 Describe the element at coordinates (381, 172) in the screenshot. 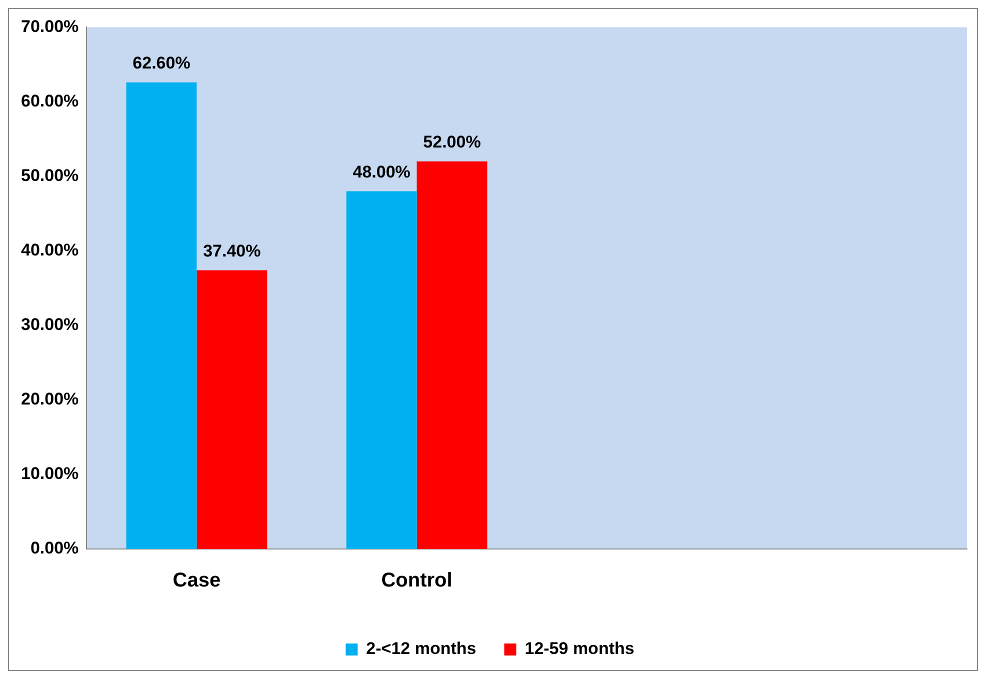

I see `data-label: 48.00%` at that location.